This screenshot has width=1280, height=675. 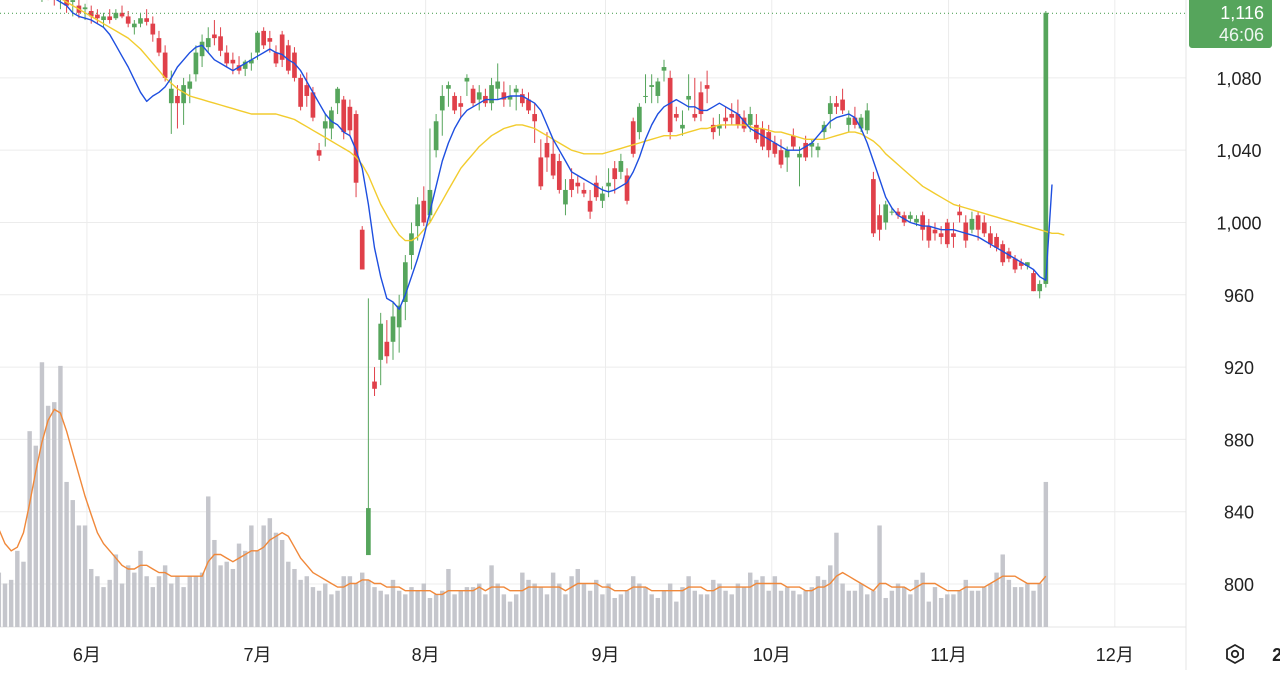 I want to click on y-tick-label: 1,040, so click(x=1238, y=151).